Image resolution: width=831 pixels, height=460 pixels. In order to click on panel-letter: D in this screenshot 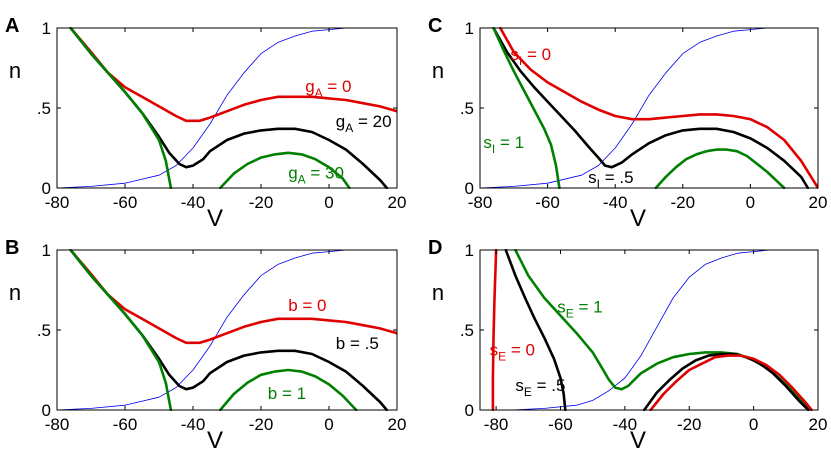, I will do `click(435, 248)`.